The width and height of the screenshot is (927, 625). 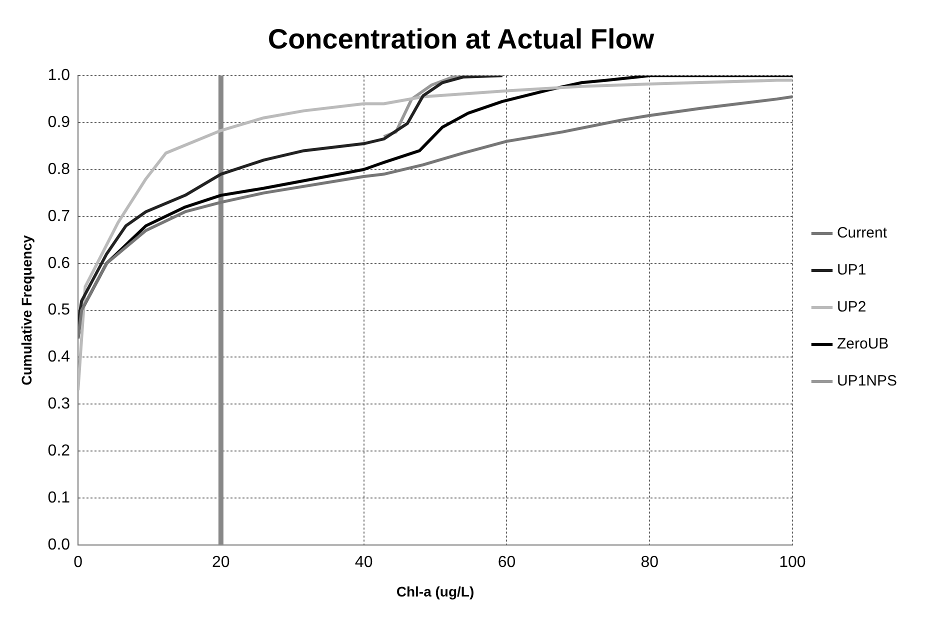 What do you see at coordinates (461, 39) in the screenshot?
I see `chart-title: Concentration at Actual Flow` at bounding box center [461, 39].